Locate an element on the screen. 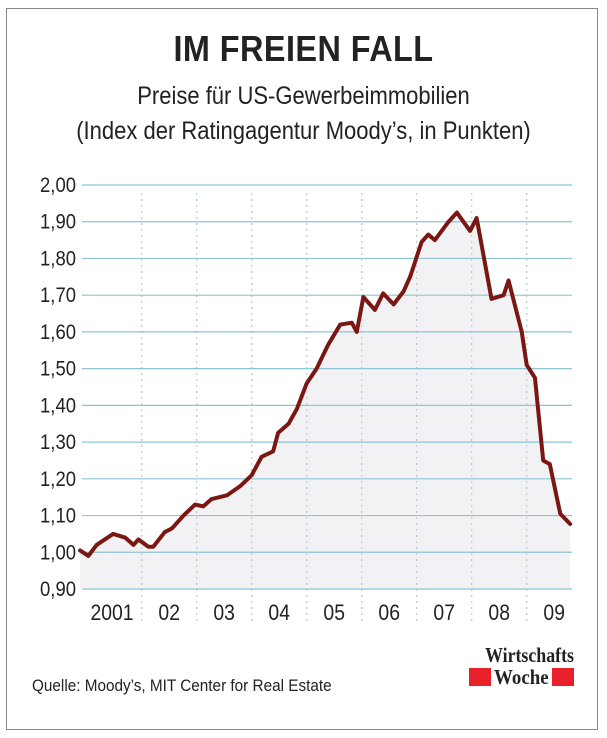 The height and width of the screenshot is (738, 607). y-tick-label: 1,60 is located at coordinates (58, 332).